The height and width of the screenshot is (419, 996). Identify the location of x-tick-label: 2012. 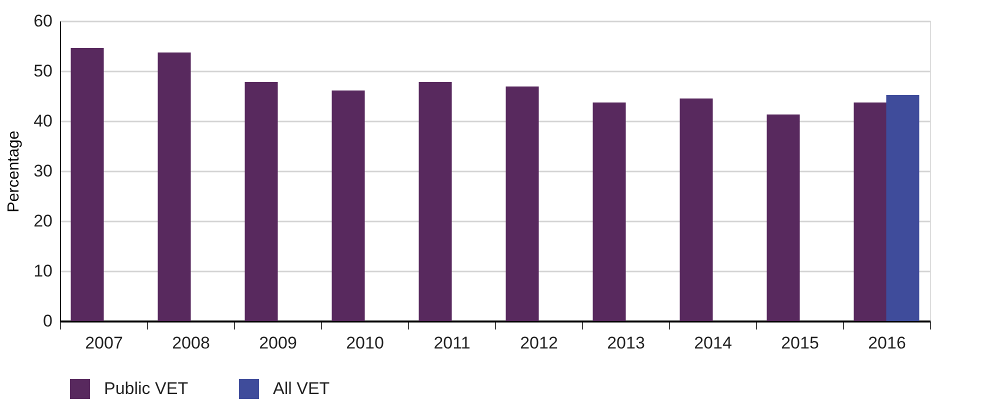
(539, 343).